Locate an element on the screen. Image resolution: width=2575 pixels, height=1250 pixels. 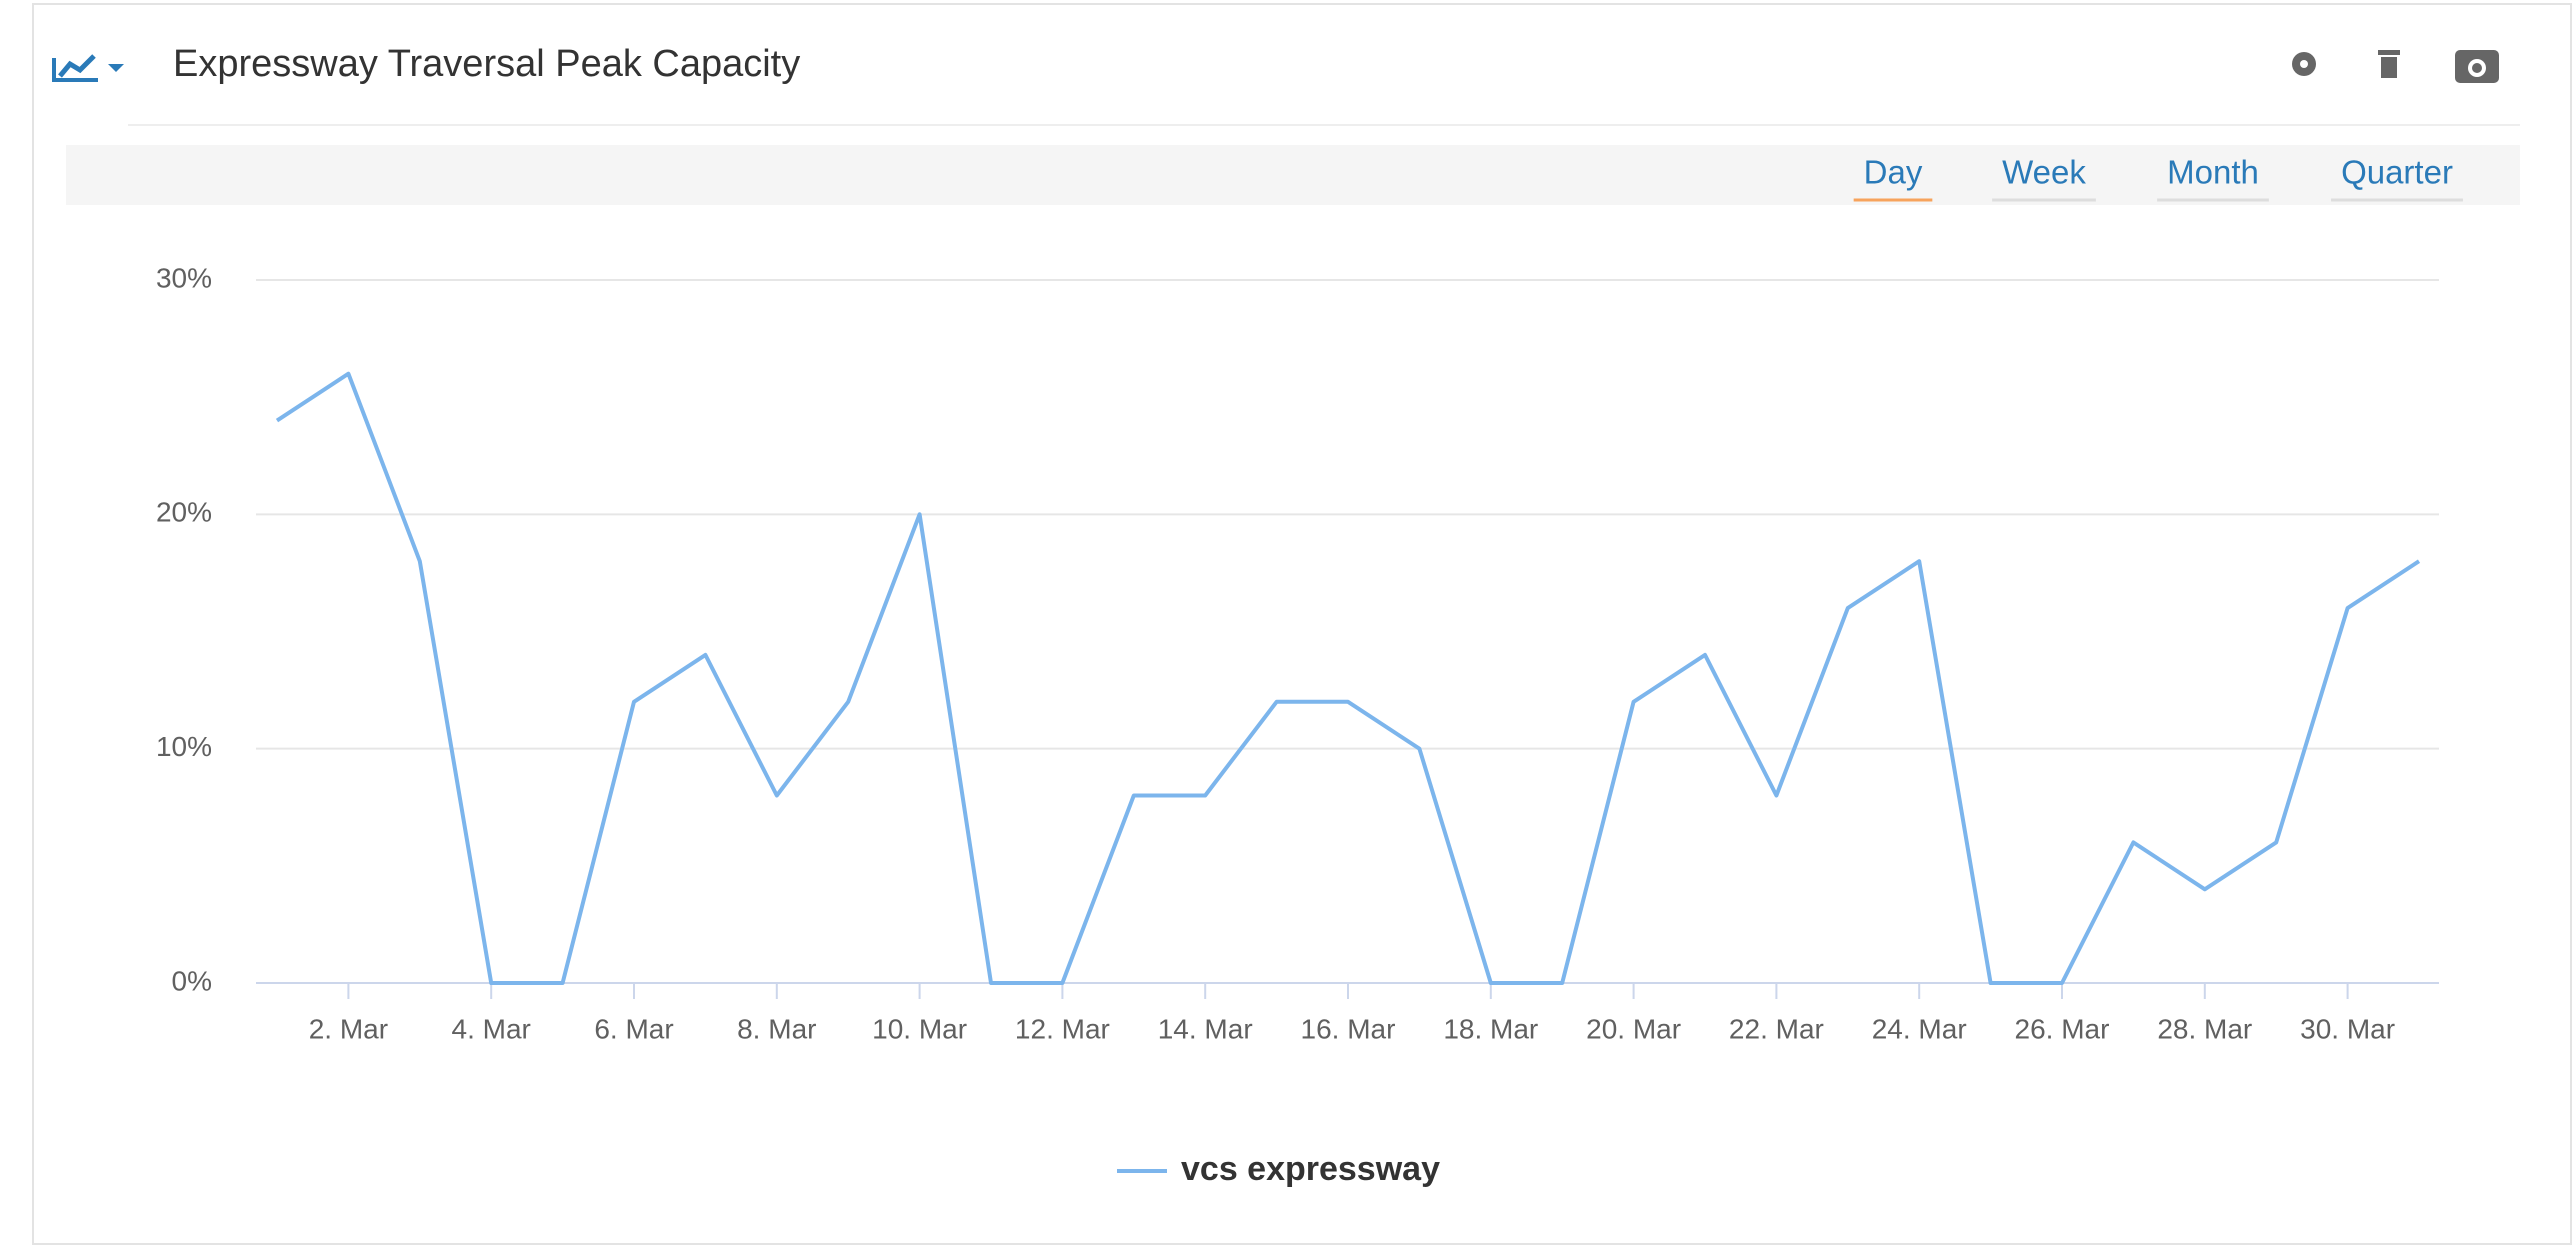
x-tick-label: 18. Mar is located at coordinates (1490, 1028).